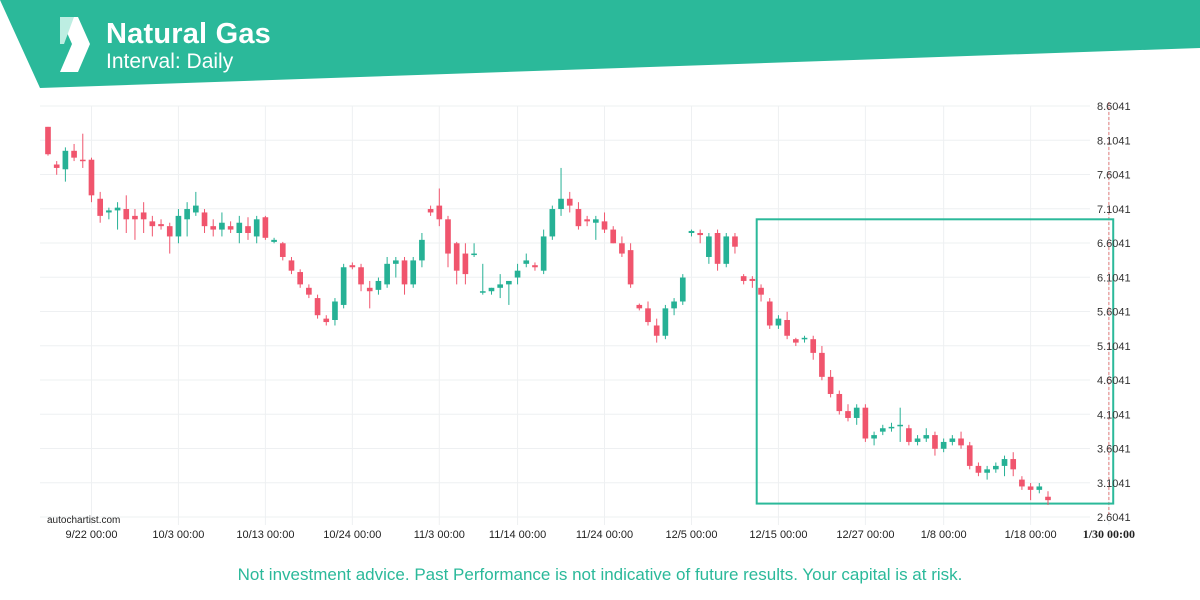 Image resolution: width=1200 pixels, height=600 pixels. Describe the element at coordinates (1114, 141) in the screenshot. I see `y-tick-label: 8.1041` at that location.